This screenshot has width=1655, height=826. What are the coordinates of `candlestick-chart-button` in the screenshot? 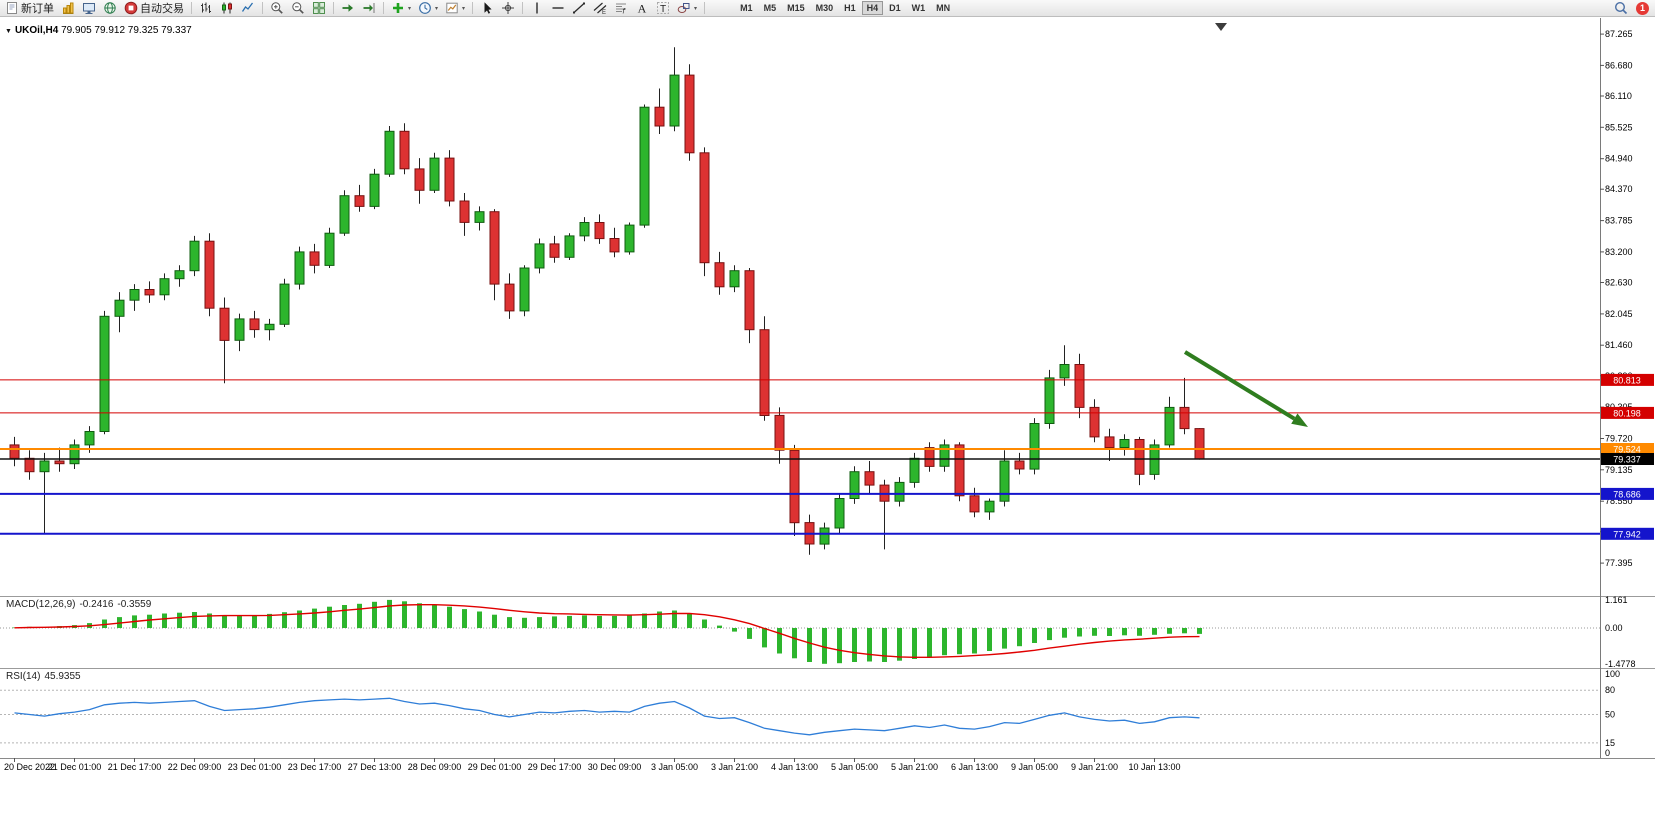 It's located at (227, 8).